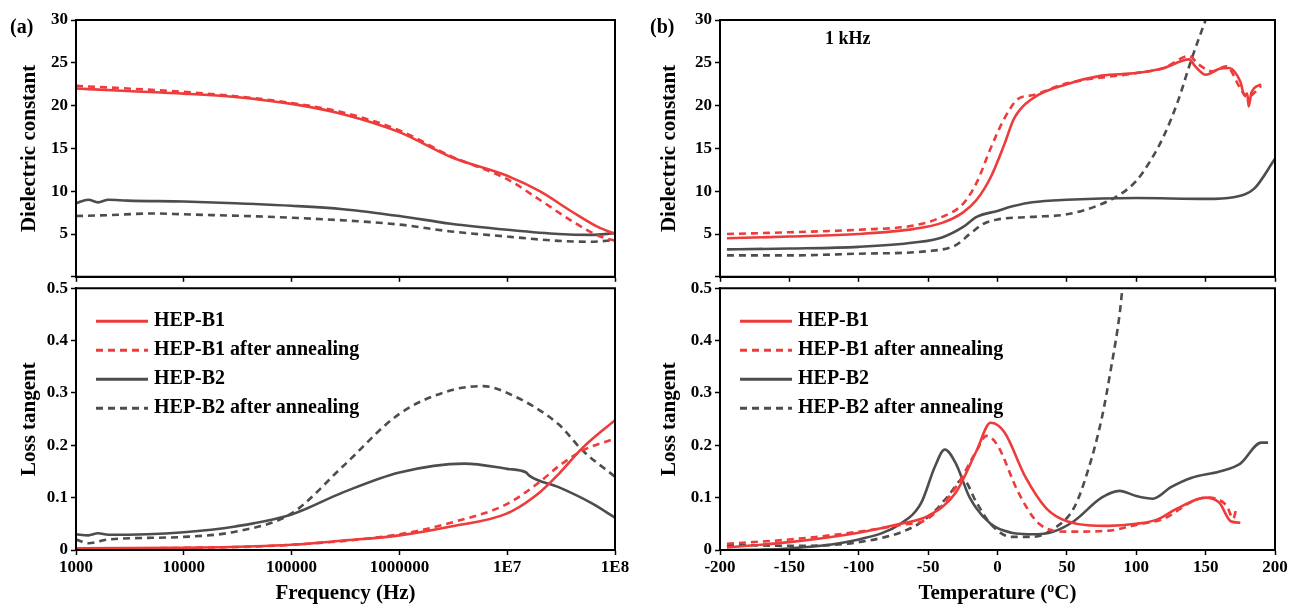 The image size is (1290, 605). What do you see at coordinates (615, 566) in the screenshot?
I see `x-tick-label: 1E8` at bounding box center [615, 566].